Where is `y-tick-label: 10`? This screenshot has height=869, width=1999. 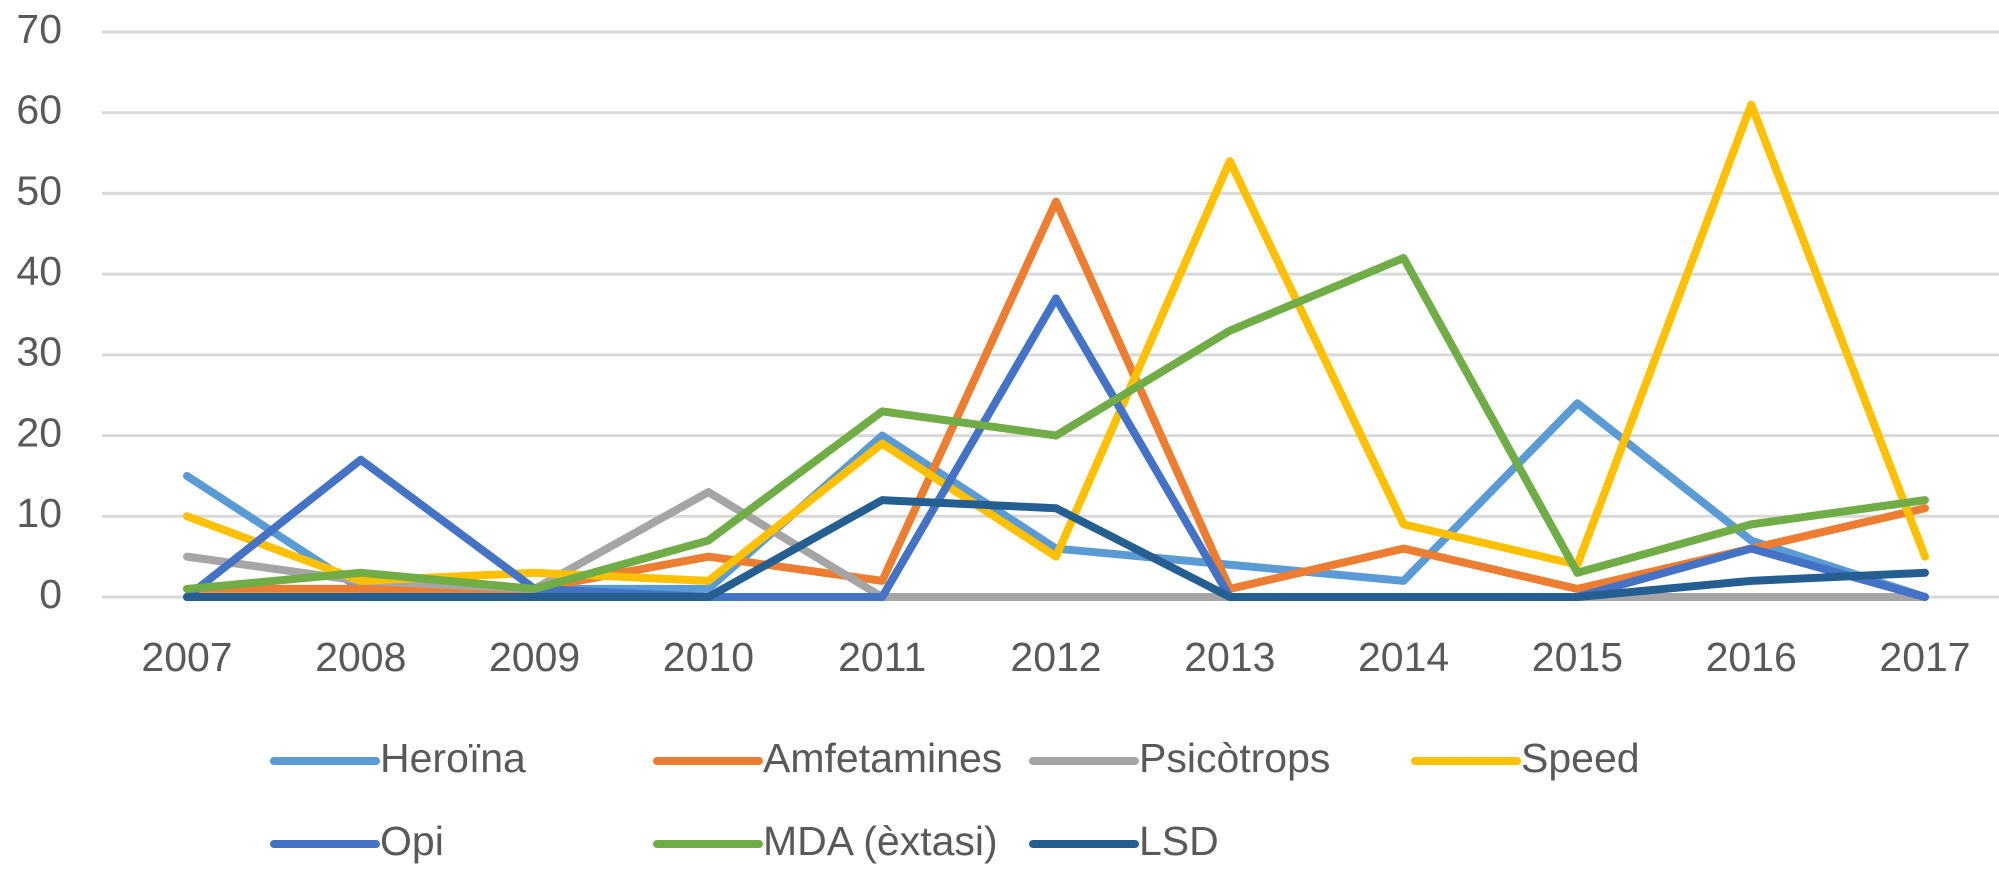
y-tick-label: 10 is located at coordinates (39, 513).